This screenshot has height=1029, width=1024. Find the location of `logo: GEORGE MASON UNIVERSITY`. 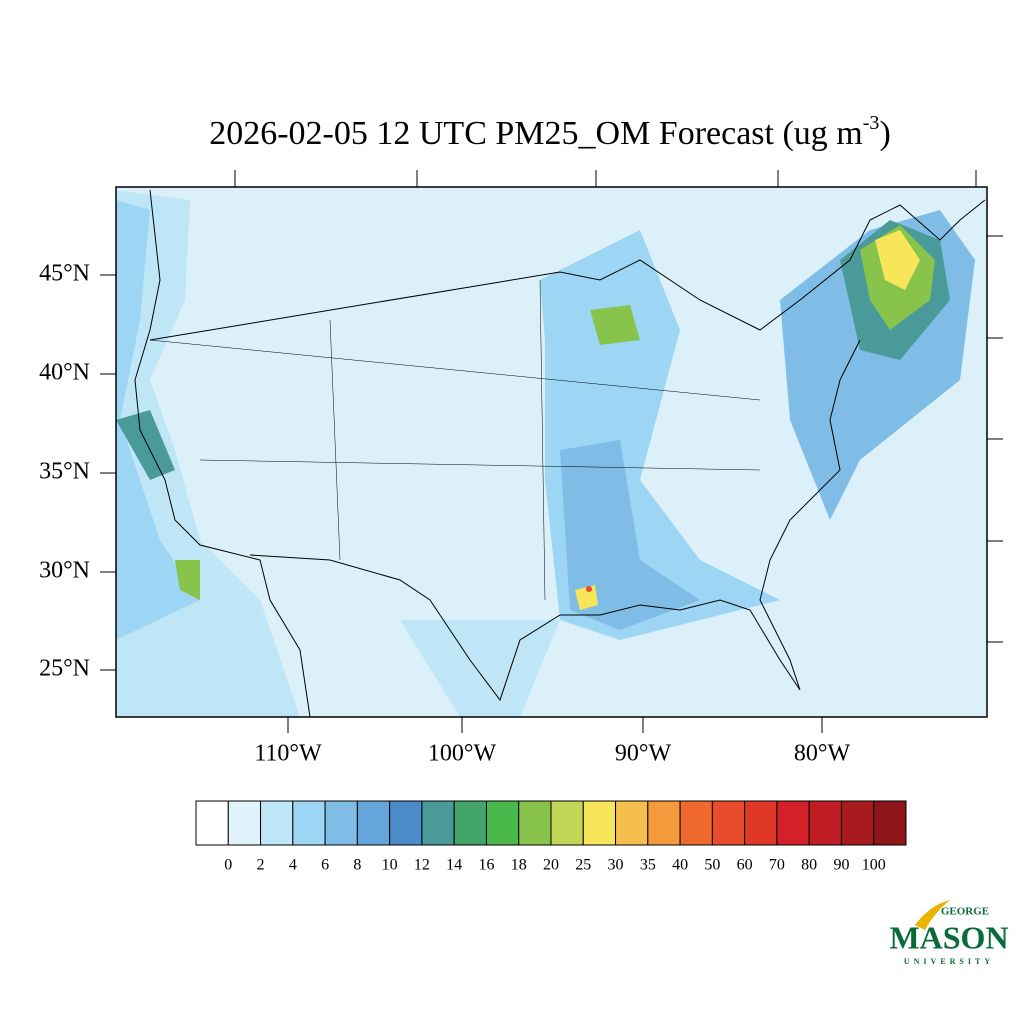

logo: GEORGE MASON UNIVERSITY is located at coordinates (949, 933).